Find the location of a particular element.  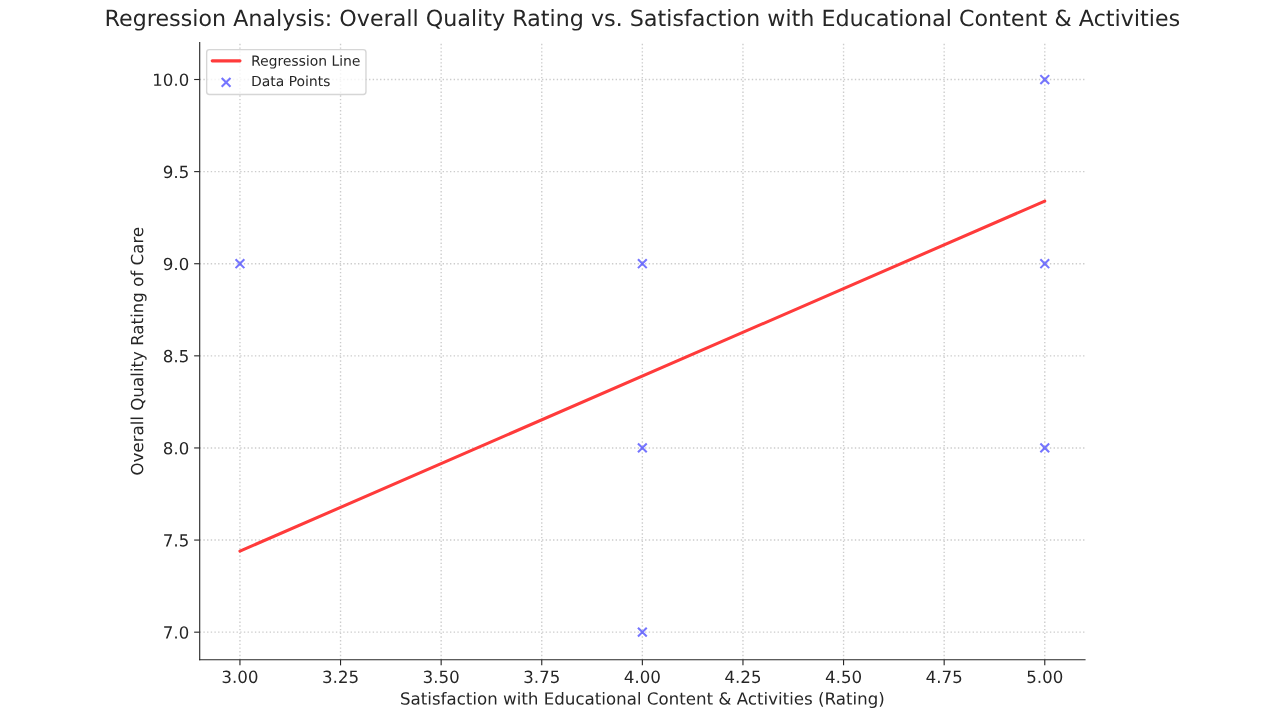

y-tick-label: 7.0 is located at coordinates (176, 632).